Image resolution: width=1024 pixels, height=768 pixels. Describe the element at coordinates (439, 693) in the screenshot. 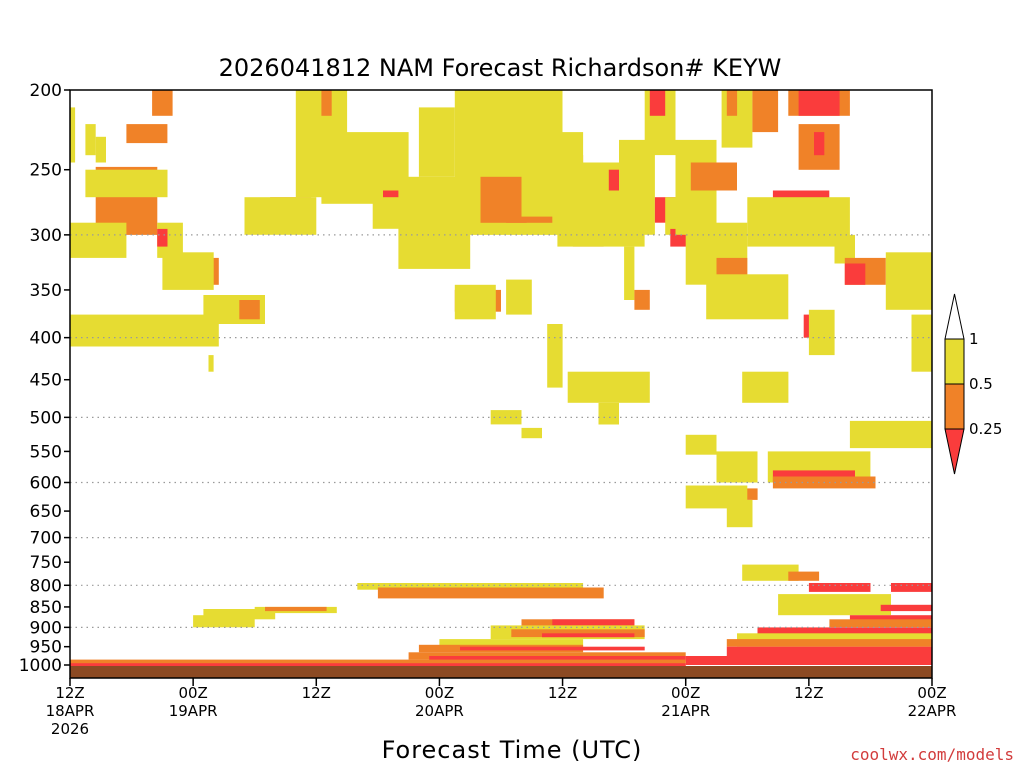

I see `x-tick-label-36-1: 00Z` at that location.